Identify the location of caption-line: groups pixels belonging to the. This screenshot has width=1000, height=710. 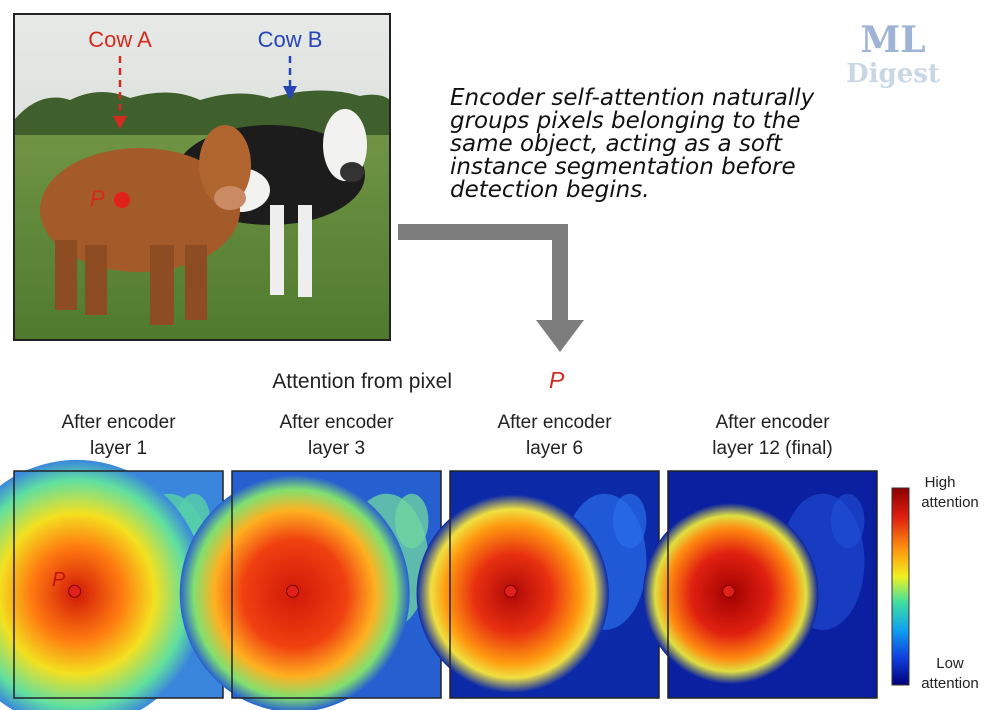
(625, 121).